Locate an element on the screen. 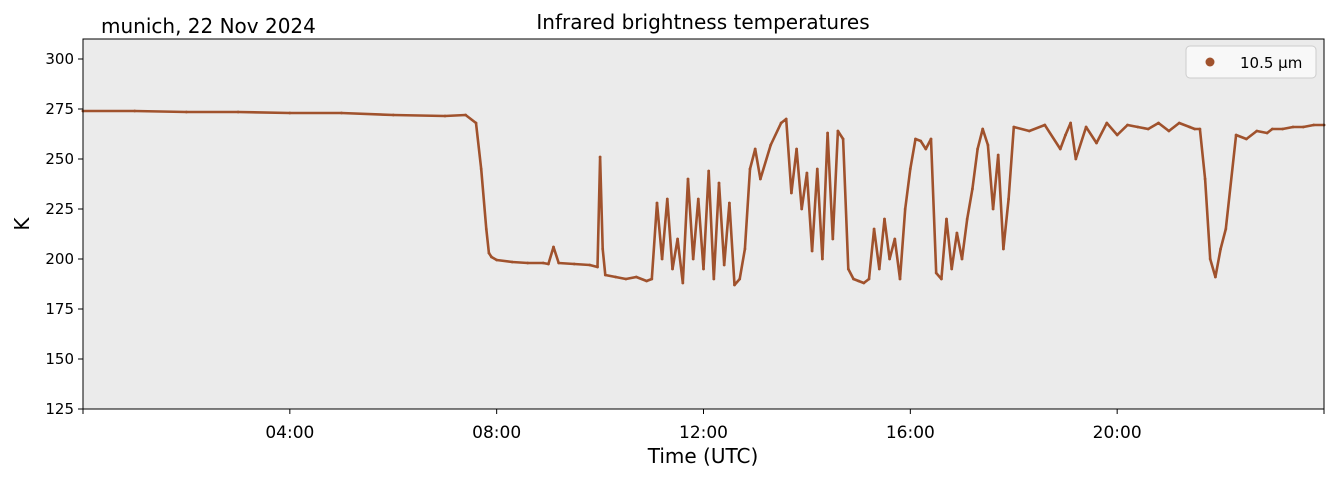 The width and height of the screenshot is (1335, 478). y-axis-label: K is located at coordinates (22, 224).